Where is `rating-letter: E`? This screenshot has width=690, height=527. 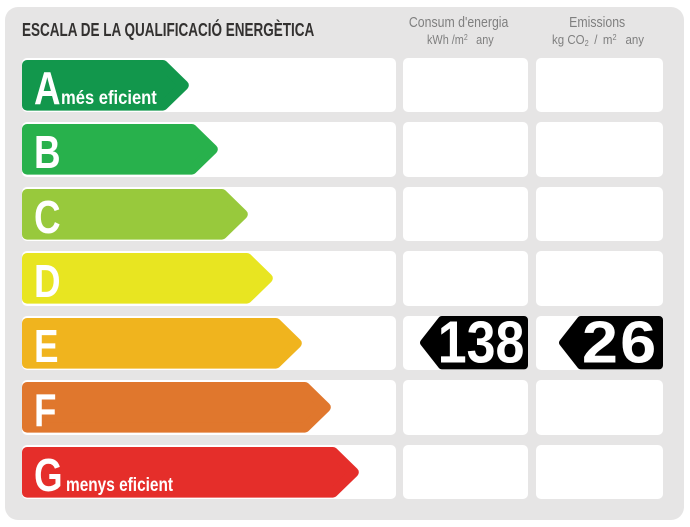 rating-letter: E is located at coordinates (46, 345).